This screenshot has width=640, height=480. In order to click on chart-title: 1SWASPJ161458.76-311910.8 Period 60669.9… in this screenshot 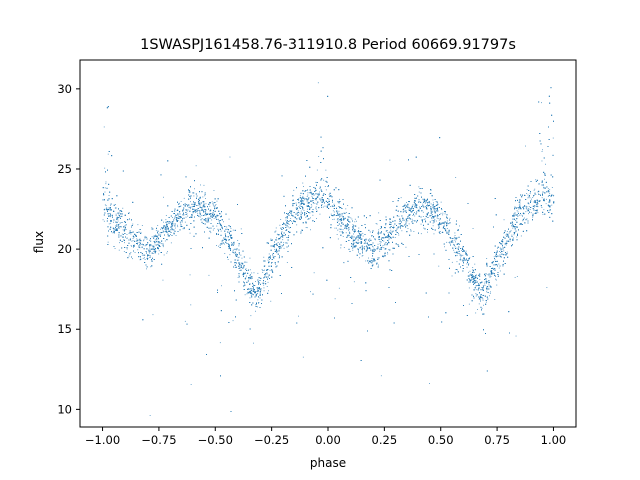, I will do `click(328, 45)`.